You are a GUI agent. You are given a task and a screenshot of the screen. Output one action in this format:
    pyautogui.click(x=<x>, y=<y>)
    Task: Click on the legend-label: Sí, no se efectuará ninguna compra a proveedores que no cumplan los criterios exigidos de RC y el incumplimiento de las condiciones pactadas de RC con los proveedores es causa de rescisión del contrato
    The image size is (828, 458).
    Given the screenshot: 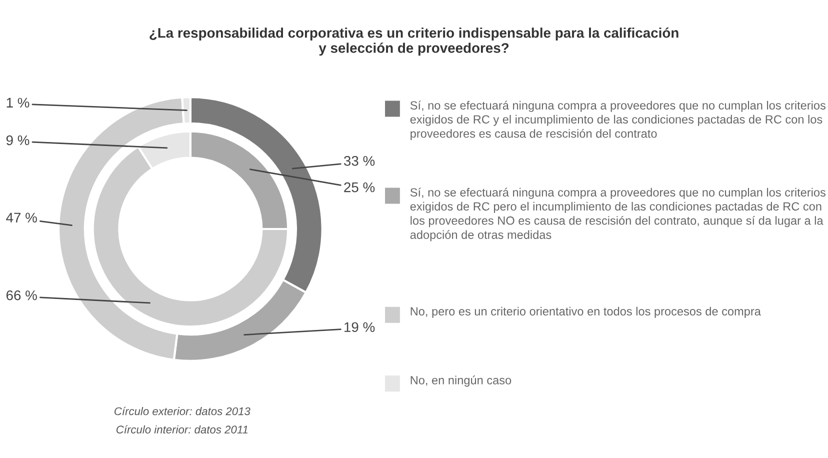 What is the action you would take?
    pyautogui.click(x=618, y=120)
    